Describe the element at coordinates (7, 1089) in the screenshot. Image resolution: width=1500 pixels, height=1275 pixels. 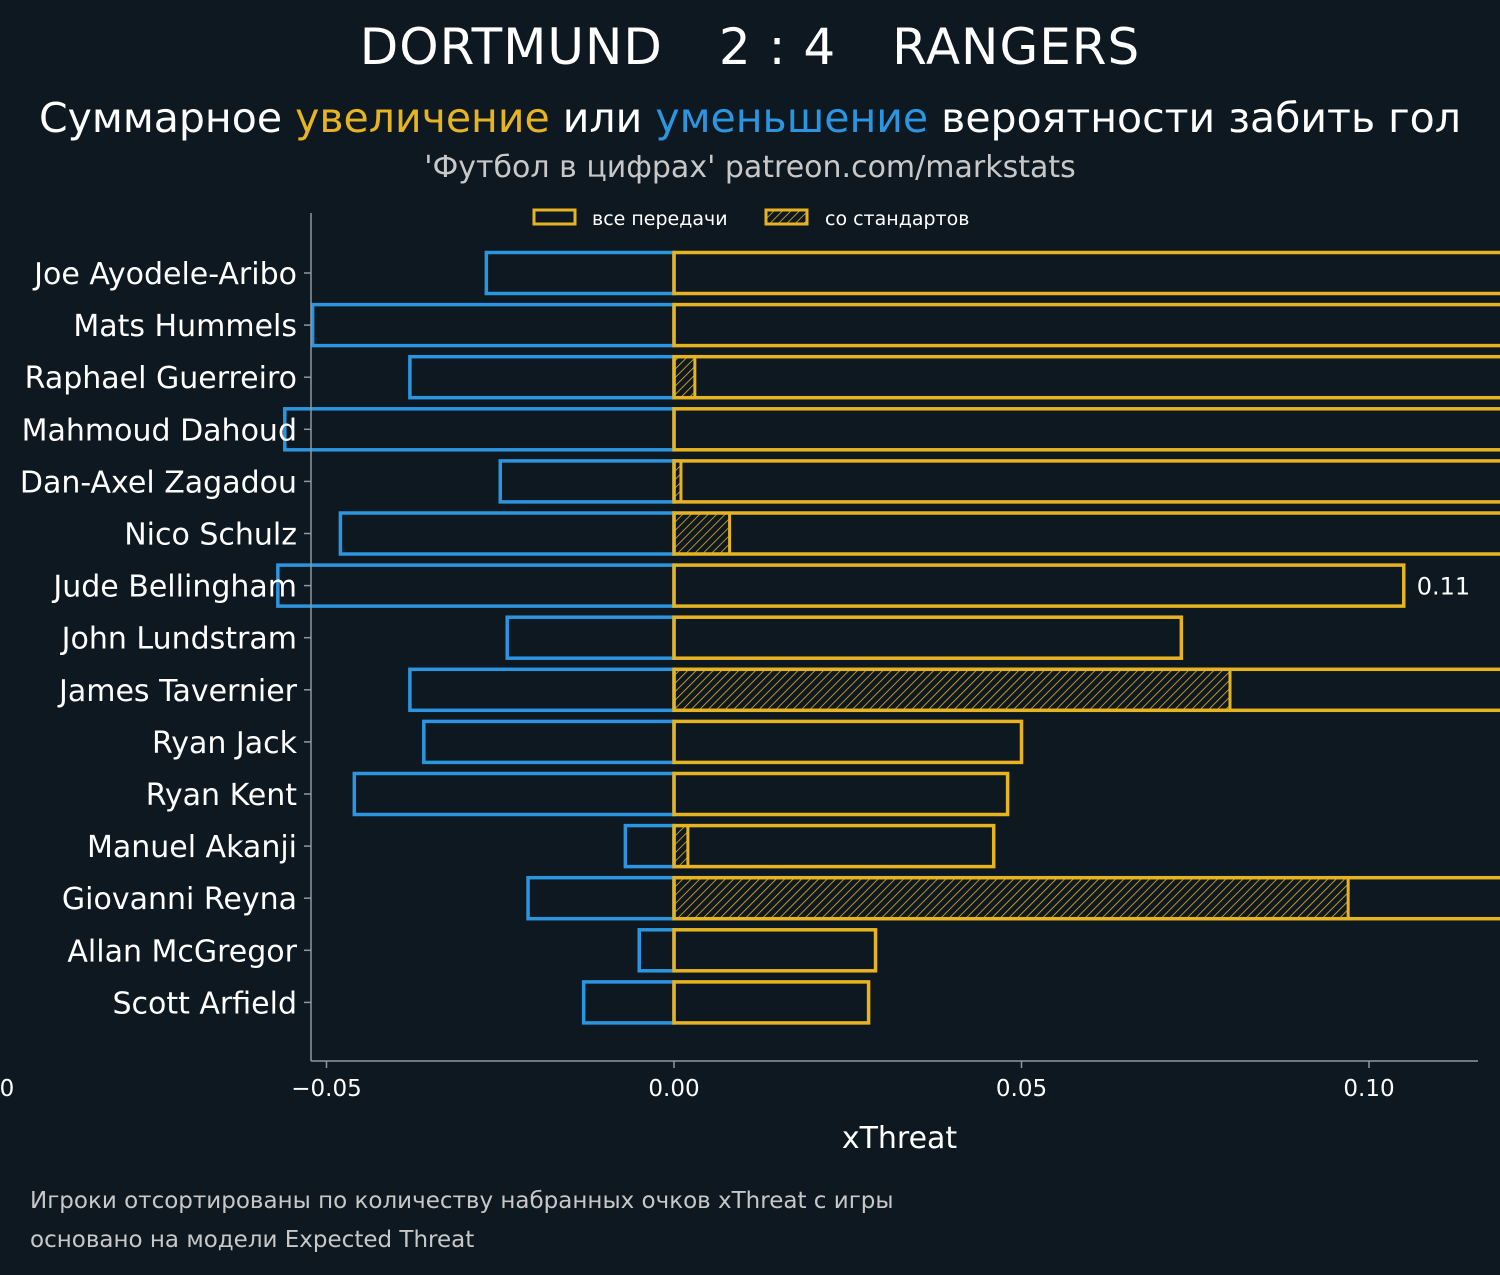
I see `x-tick-label: −0.10` at that location.